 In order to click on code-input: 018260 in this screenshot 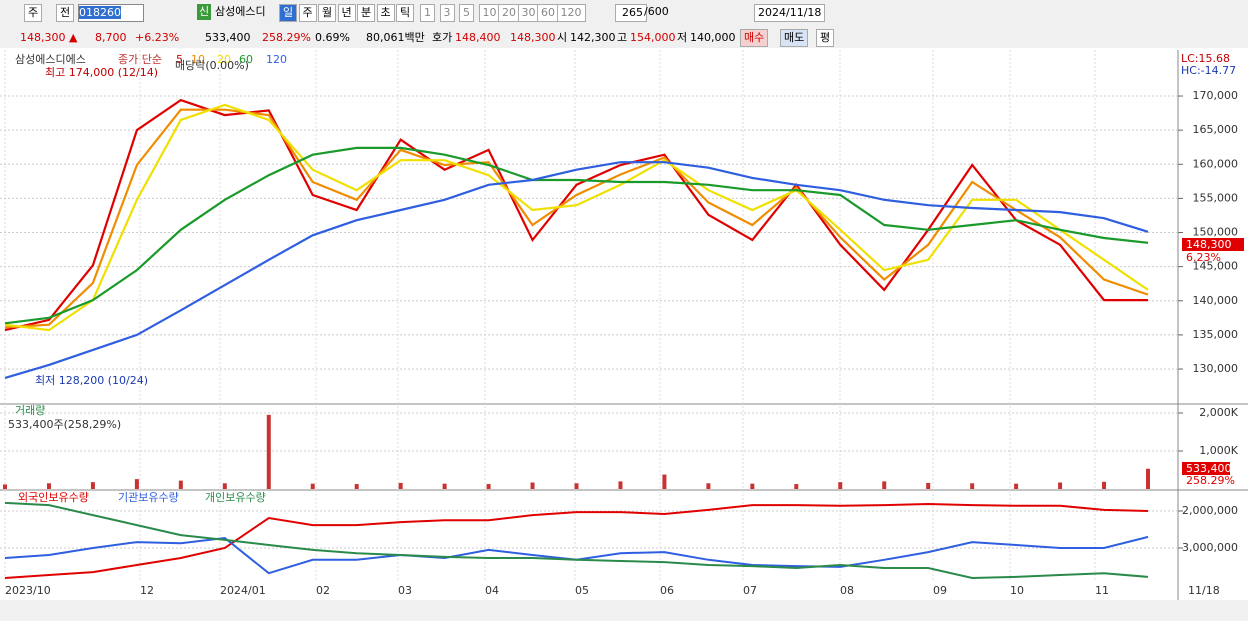, I will do `click(100, 12)`.